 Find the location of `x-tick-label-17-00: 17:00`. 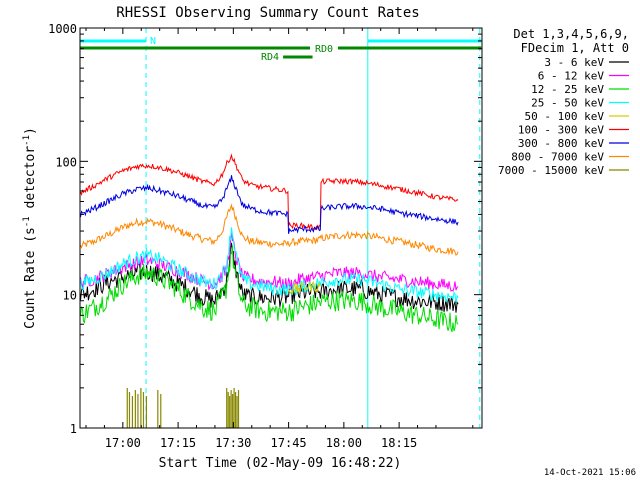

x-tick-label-17-00: 17:00 is located at coordinates (123, 443).